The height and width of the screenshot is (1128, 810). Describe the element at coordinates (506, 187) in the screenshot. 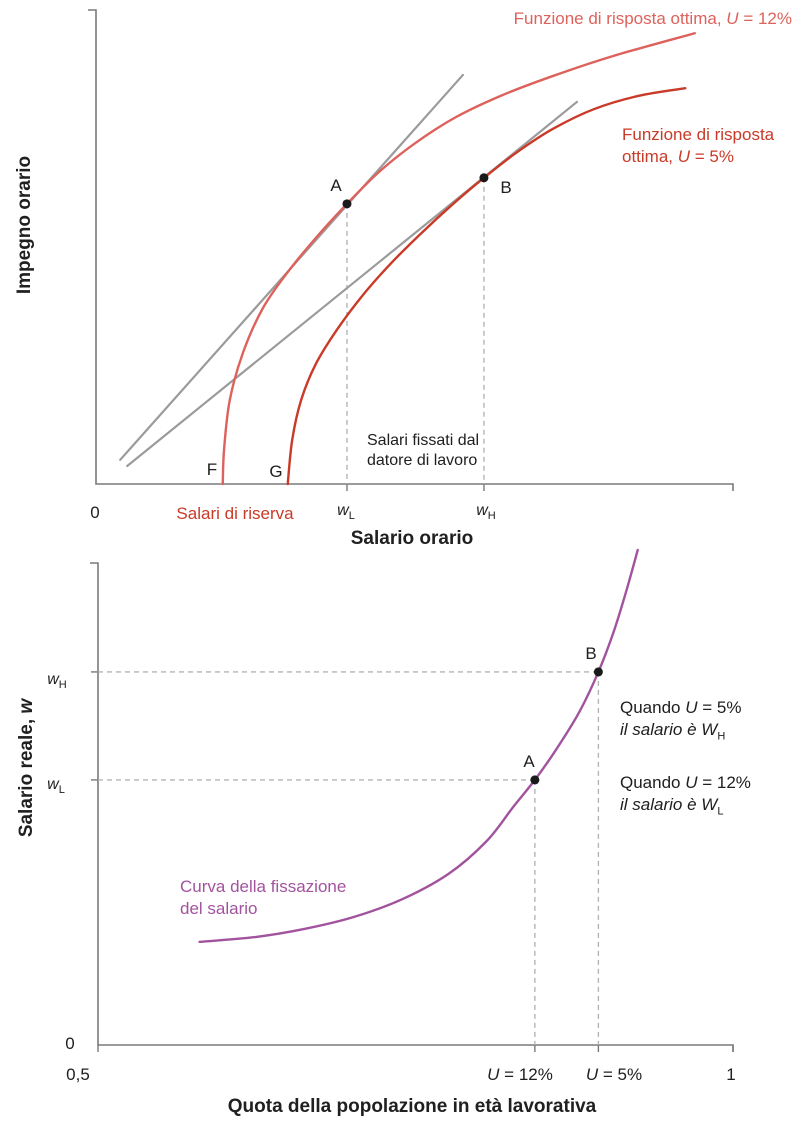

I see `point-label-b-top: B` at that location.